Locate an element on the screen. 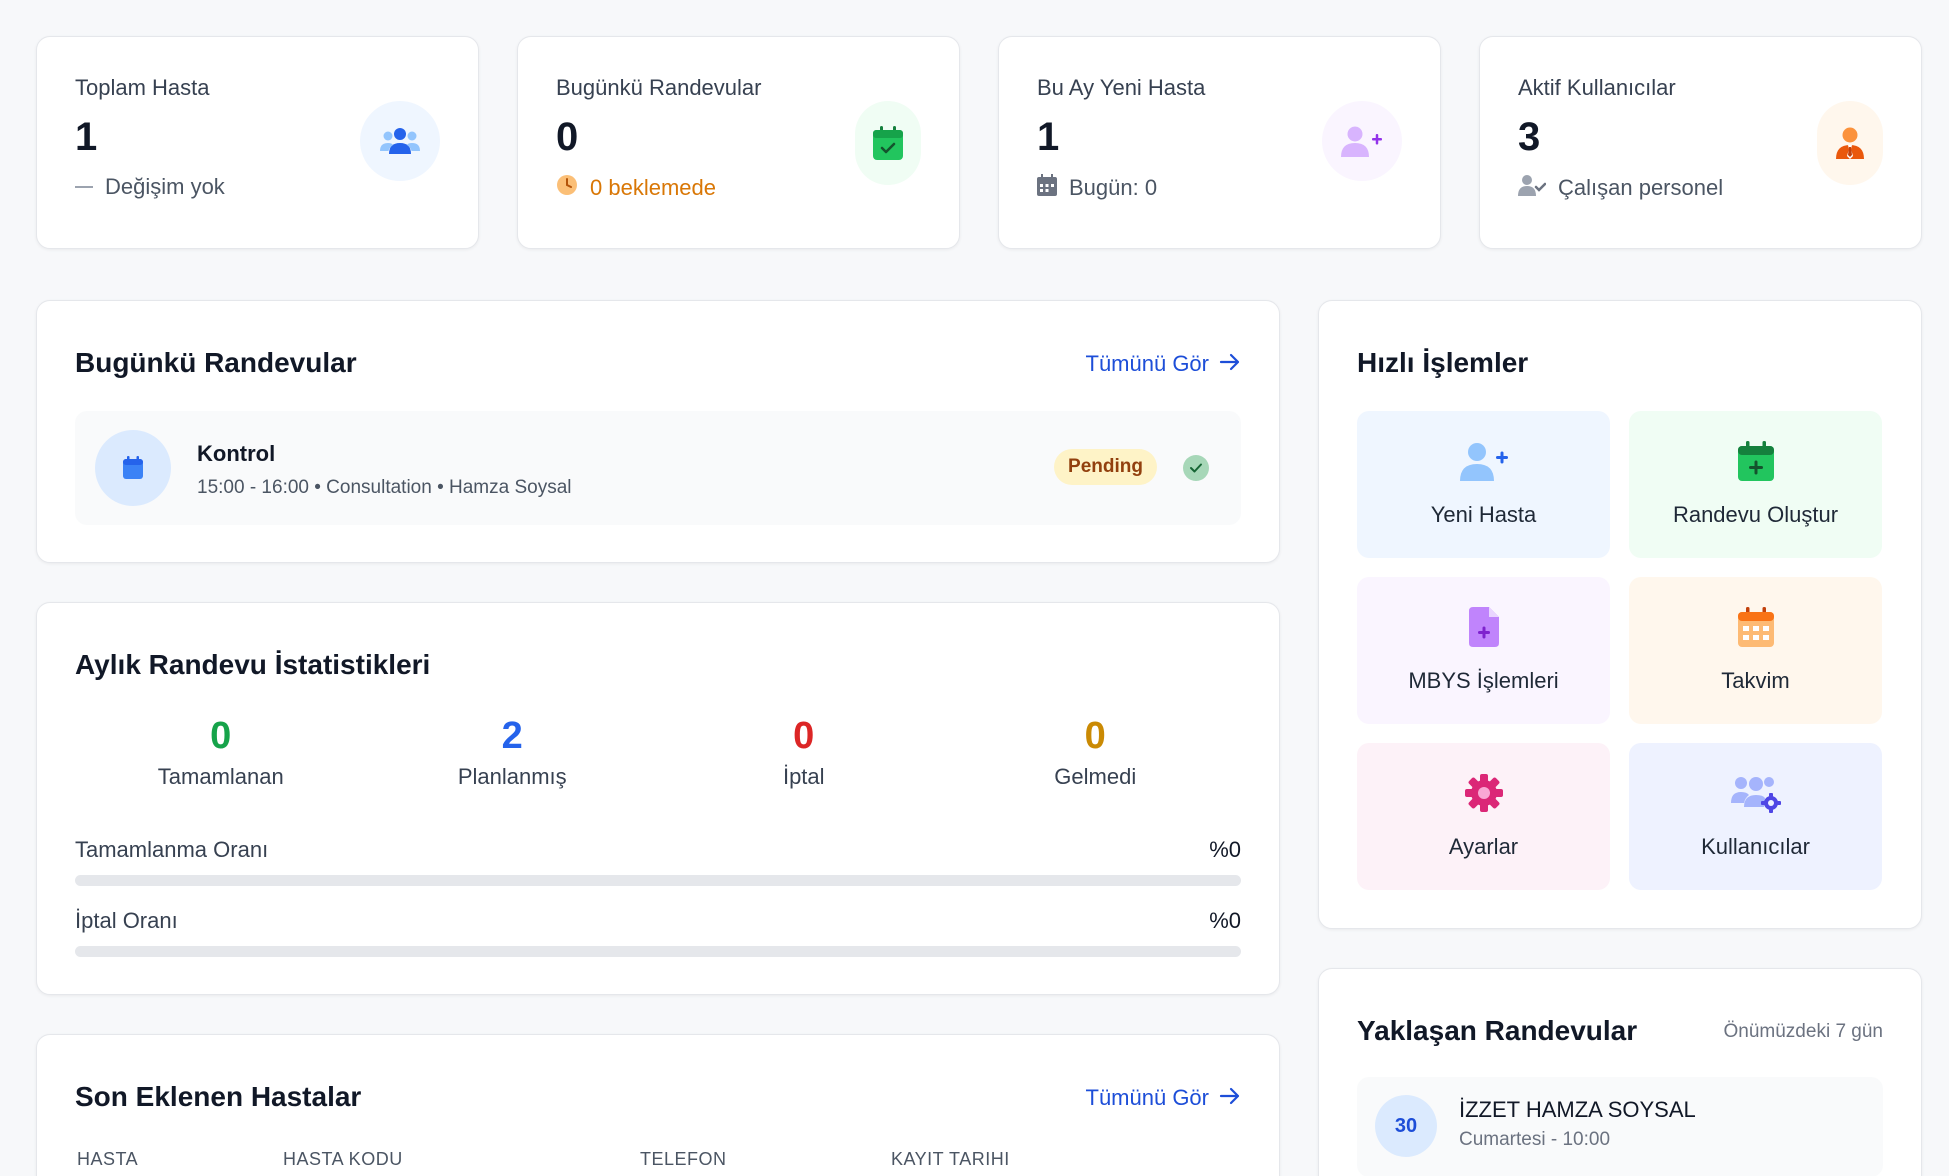 This screenshot has width=1949, height=1176. stat-caption: İptal is located at coordinates (803, 776).